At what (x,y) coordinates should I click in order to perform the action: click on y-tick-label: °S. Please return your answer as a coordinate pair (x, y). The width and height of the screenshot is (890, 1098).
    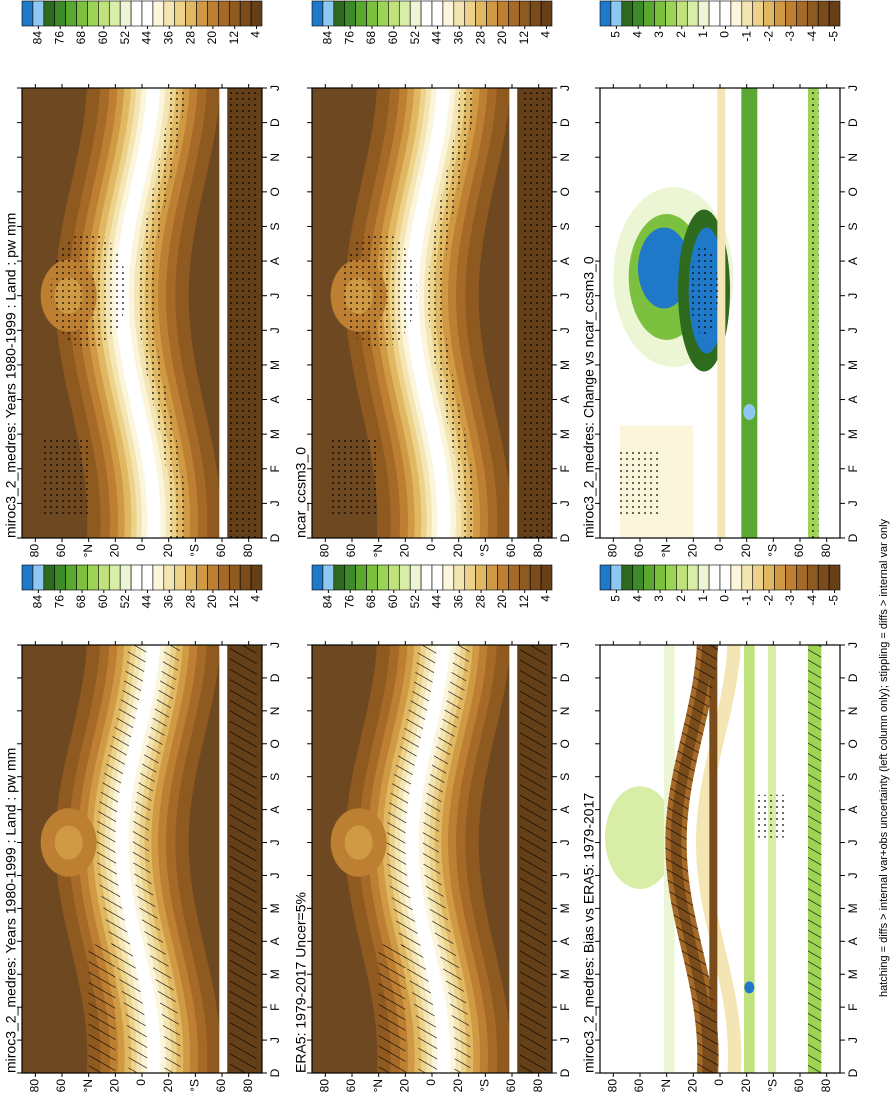
    Looking at the image, I should click on (773, 550).